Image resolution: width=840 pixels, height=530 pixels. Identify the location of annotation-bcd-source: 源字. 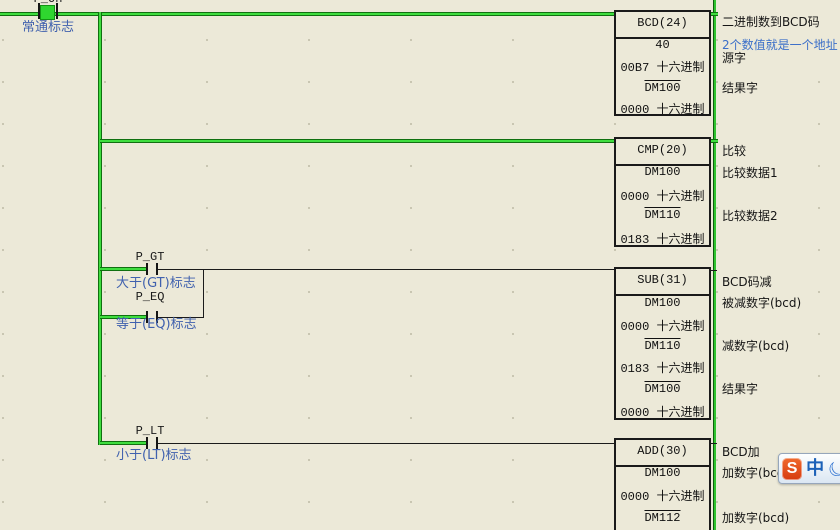
(734, 58).